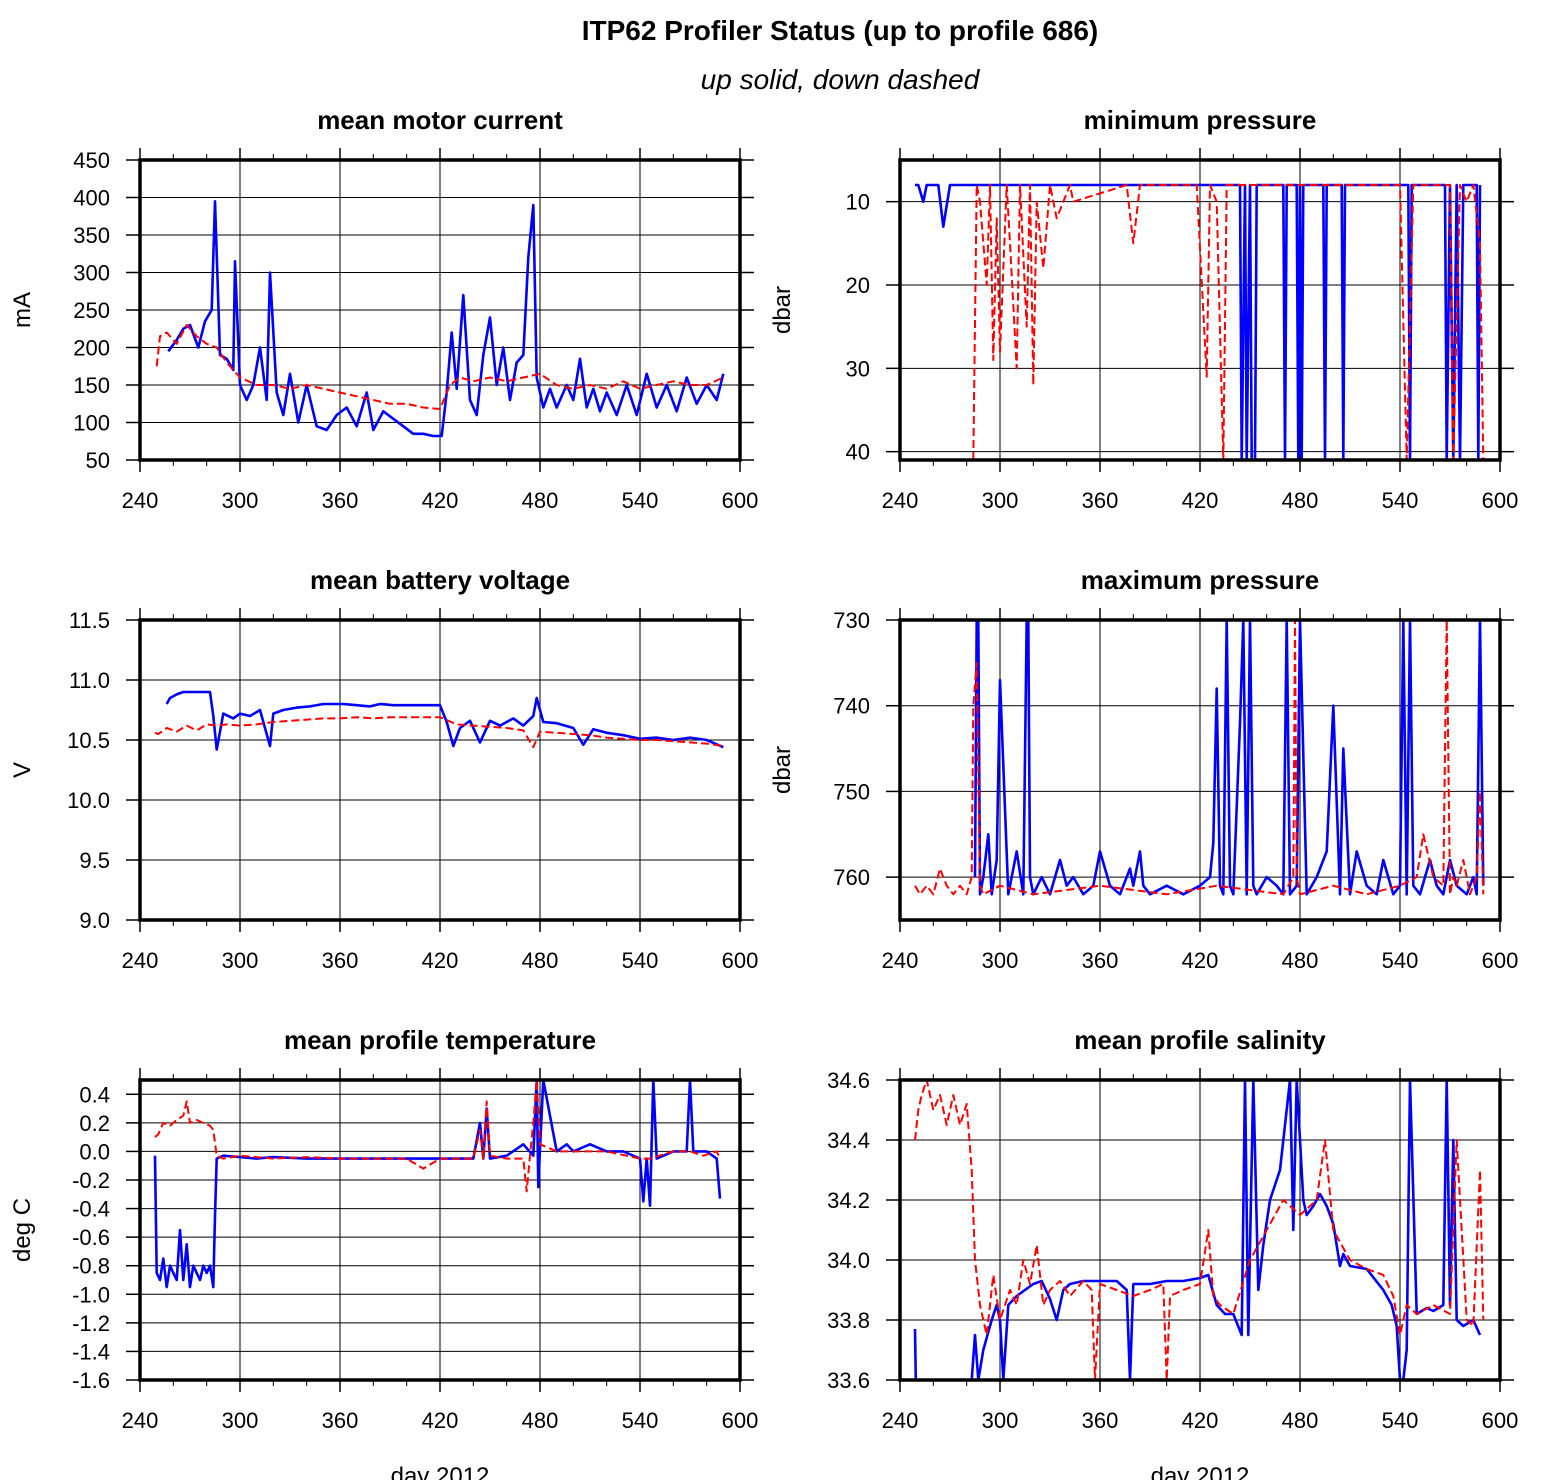 This screenshot has height=1480, width=1560. I want to click on y-tick-label: -1.4, so click(91, 1351).